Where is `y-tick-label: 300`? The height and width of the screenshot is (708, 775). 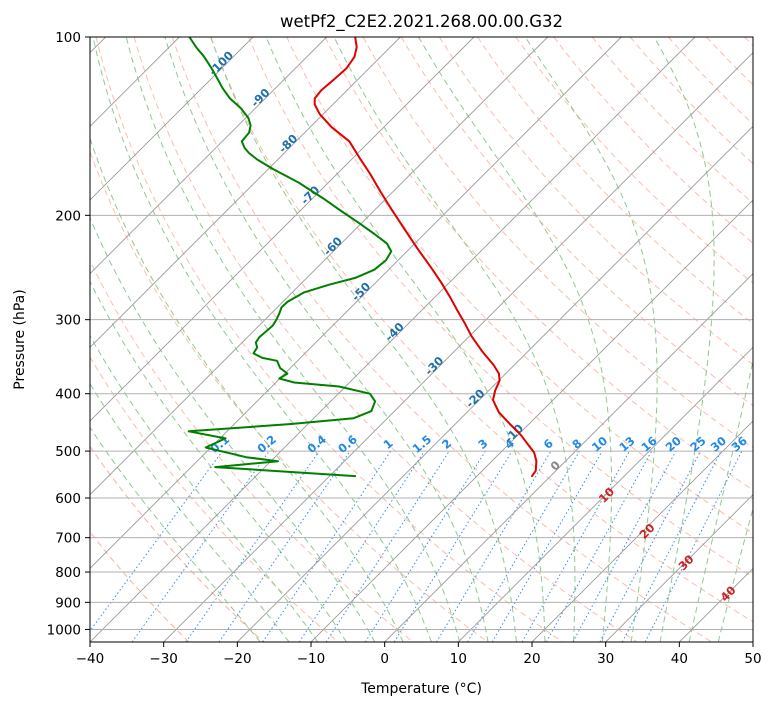 y-tick-label: 300 is located at coordinates (68, 321).